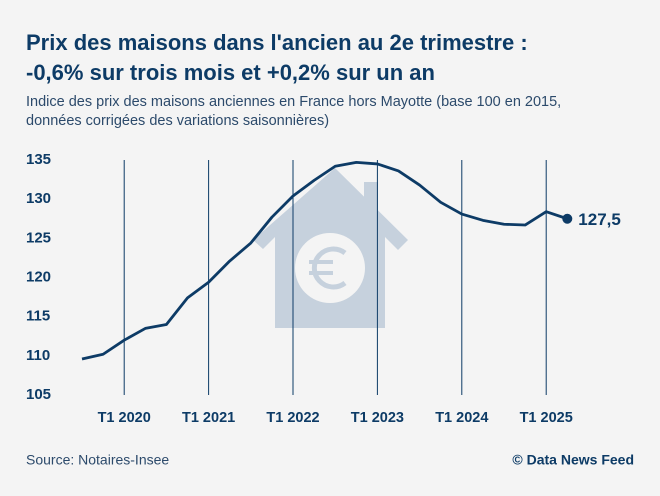 Image resolution: width=660 pixels, height=496 pixels. What do you see at coordinates (38, 276) in the screenshot?
I see `y-tick-label: 120` at bounding box center [38, 276].